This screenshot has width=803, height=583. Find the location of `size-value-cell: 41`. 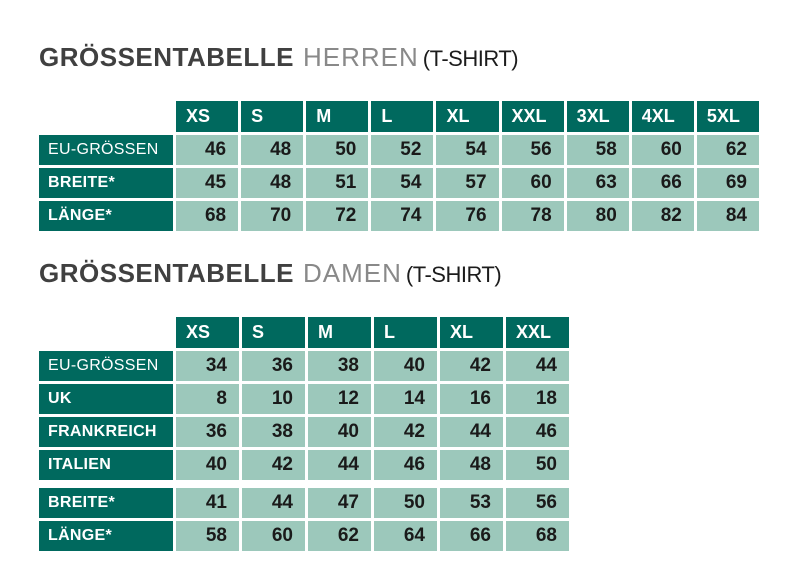

size-value-cell: 41 is located at coordinates (207, 503).